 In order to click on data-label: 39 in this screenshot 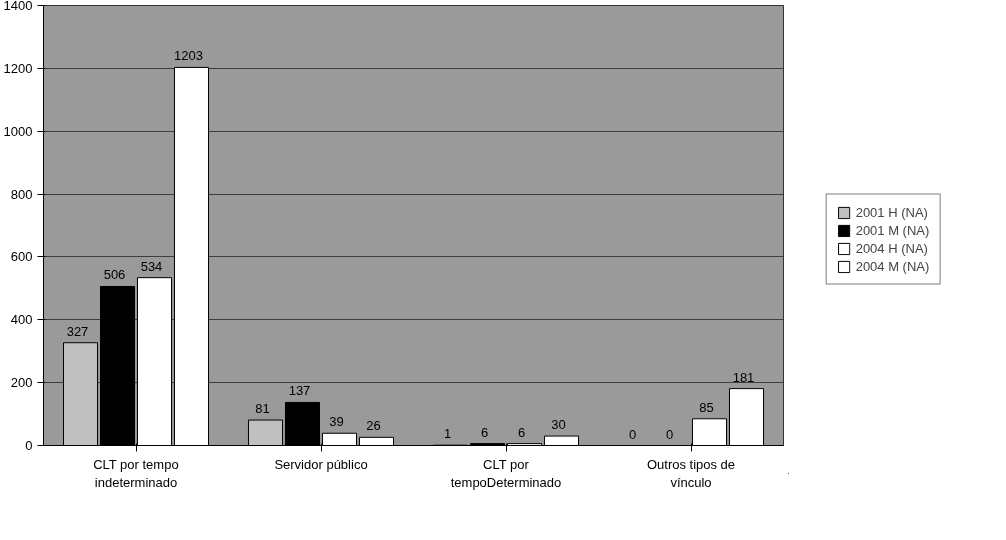, I will do `click(336, 422)`.